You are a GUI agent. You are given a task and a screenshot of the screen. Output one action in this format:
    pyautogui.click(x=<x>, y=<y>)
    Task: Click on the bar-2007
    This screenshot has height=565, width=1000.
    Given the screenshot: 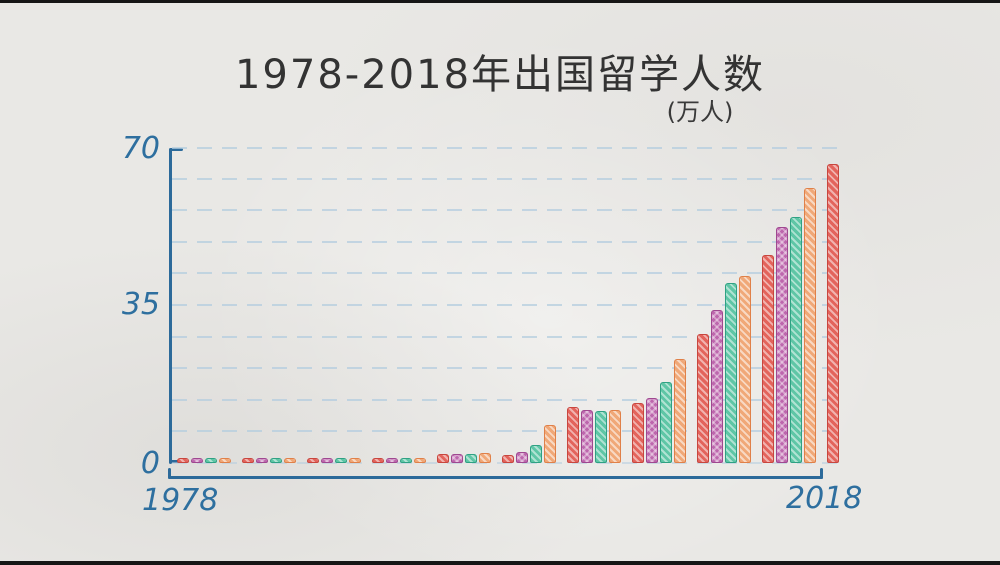 What is the action you would take?
    pyautogui.click(x=652, y=430)
    